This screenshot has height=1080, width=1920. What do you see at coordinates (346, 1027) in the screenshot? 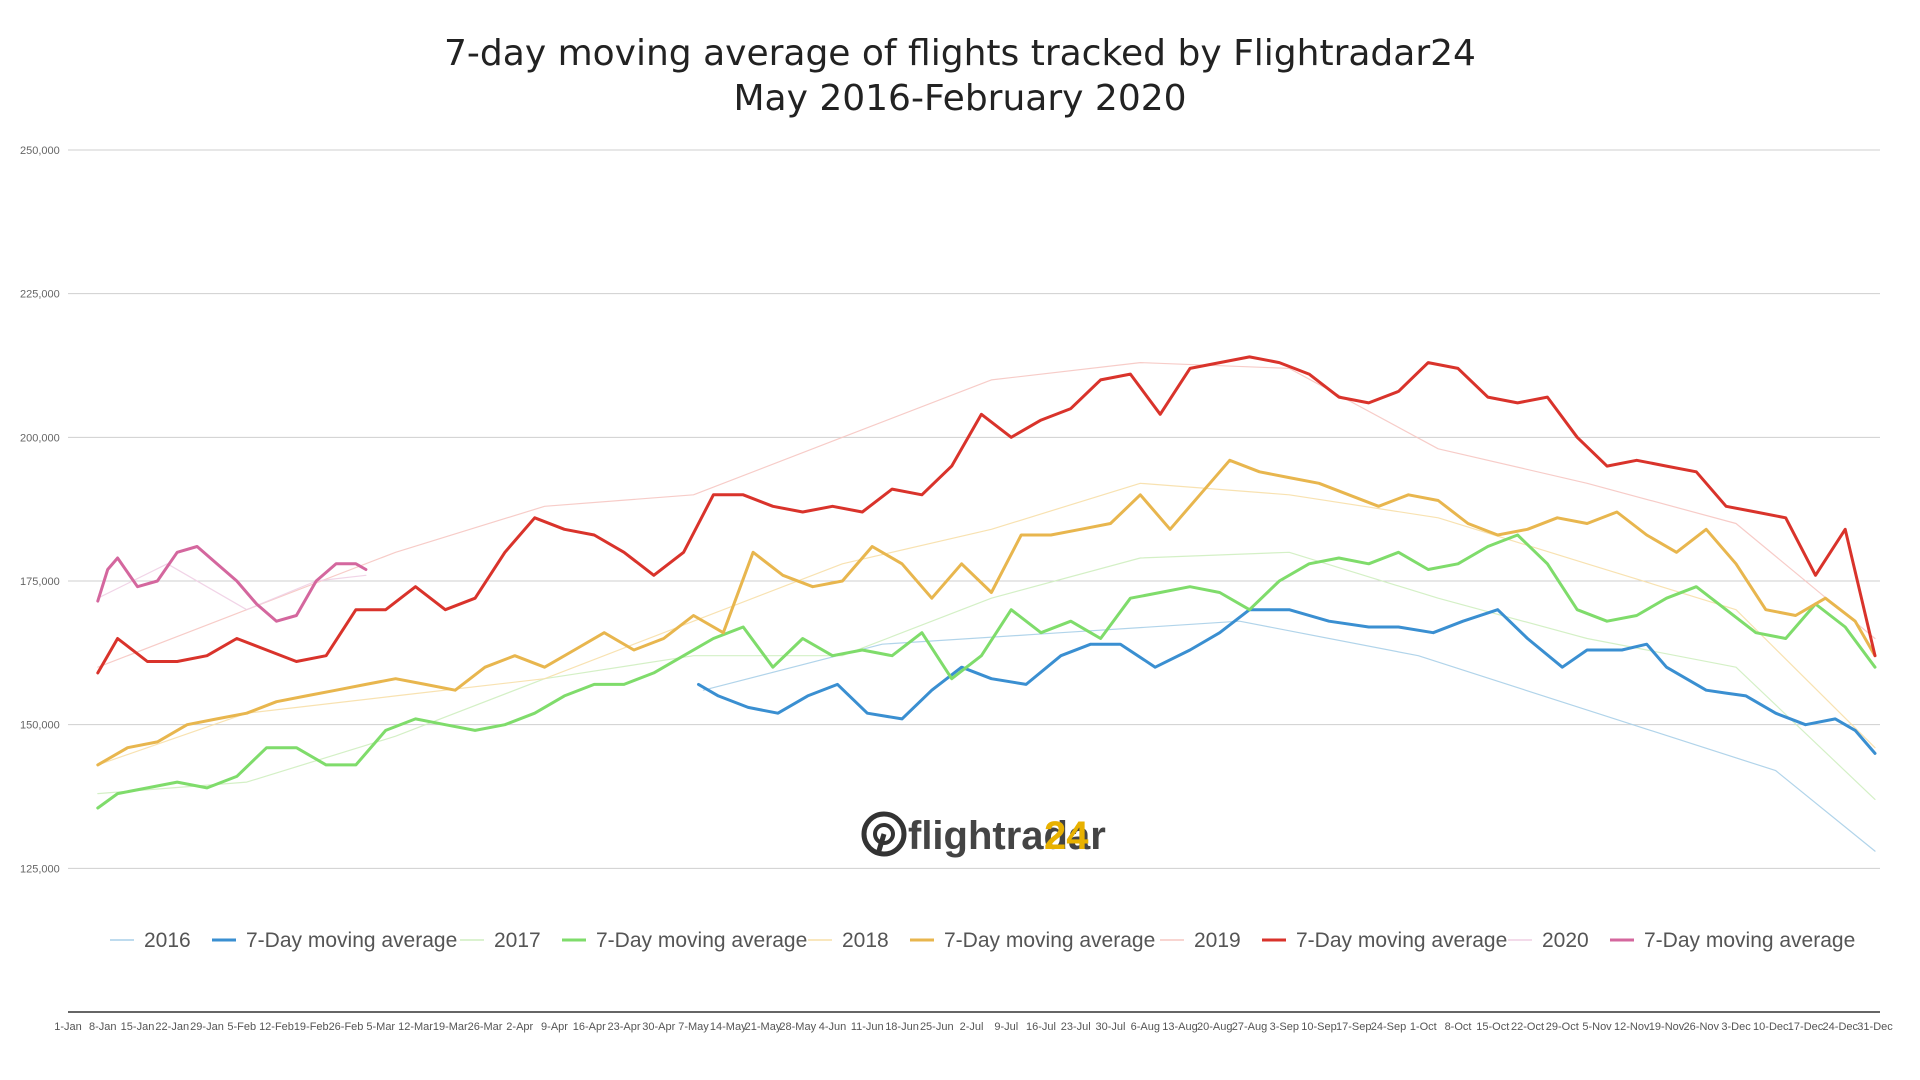
I see `x-tick-label: 26-Feb` at bounding box center [346, 1027].